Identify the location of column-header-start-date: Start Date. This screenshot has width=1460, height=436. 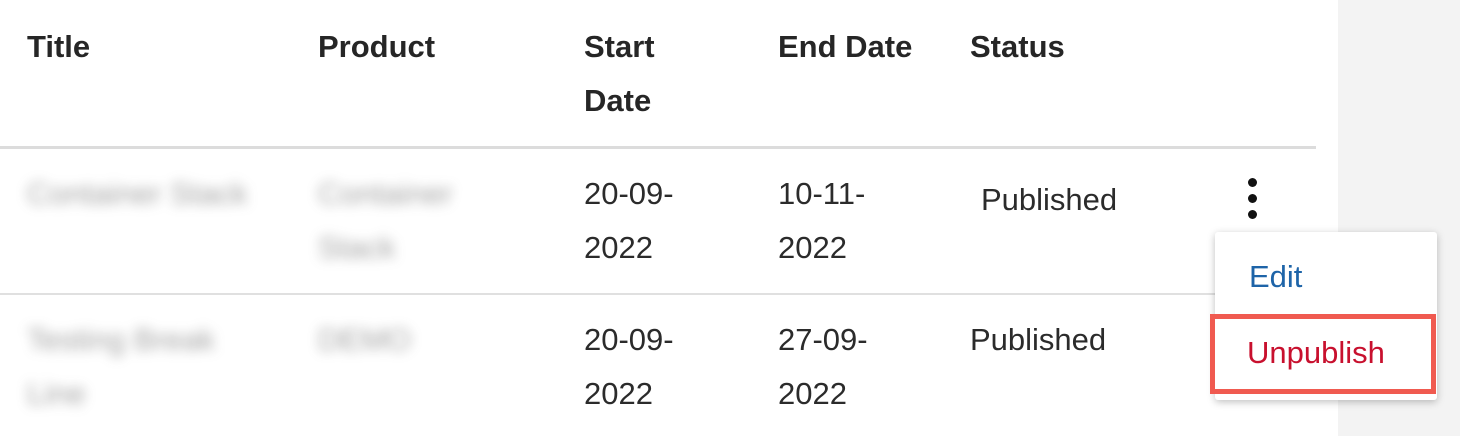
(619, 73).